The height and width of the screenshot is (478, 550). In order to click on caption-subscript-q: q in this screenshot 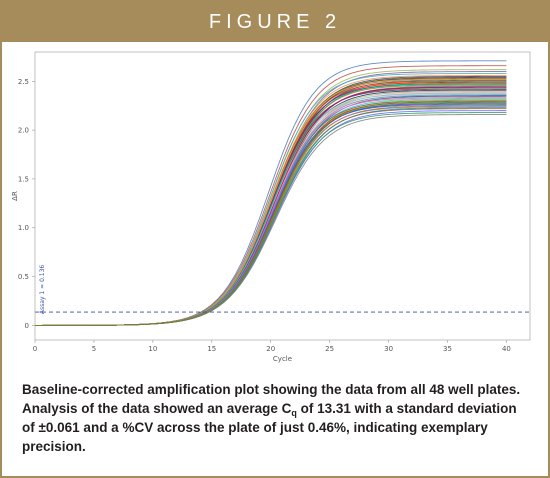, I will do `click(294, 413)`.